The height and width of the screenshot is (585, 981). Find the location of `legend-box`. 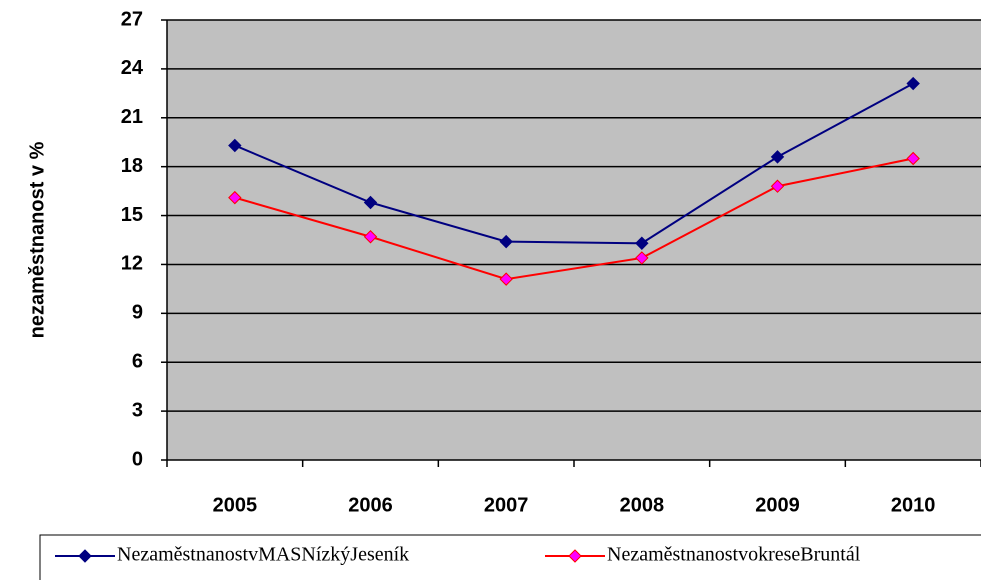

legend-box is located at coordinates (510, 559).